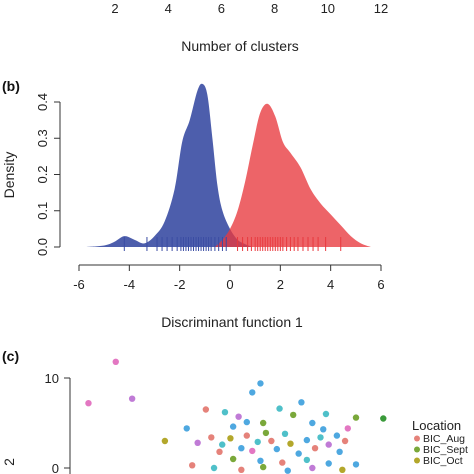 This screenshot has width=474, height=474. What do you see at coordinates (168, 8) in the screenshot?
I see `panel-a-x-tick-label: 4` at bounding box center [168, 8].